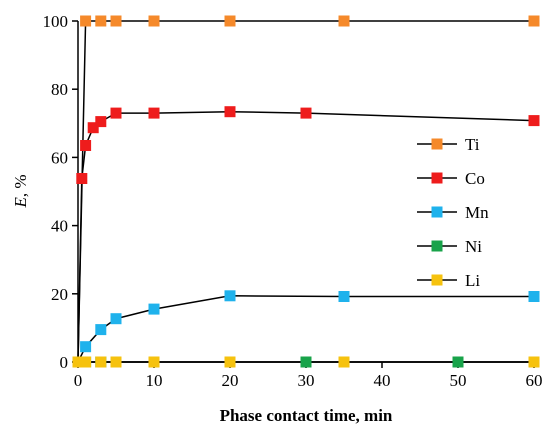 The height and width of the screenshot is (435, 550). I want to click on legend-label-co: Co, so click(475, 178).